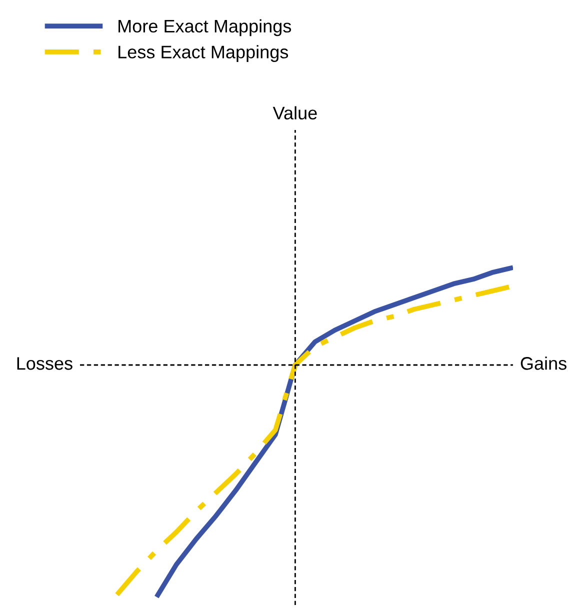  Describe the element at coordinates (543, 363) in the screenshot. I see `annotation: Gains` at that location.